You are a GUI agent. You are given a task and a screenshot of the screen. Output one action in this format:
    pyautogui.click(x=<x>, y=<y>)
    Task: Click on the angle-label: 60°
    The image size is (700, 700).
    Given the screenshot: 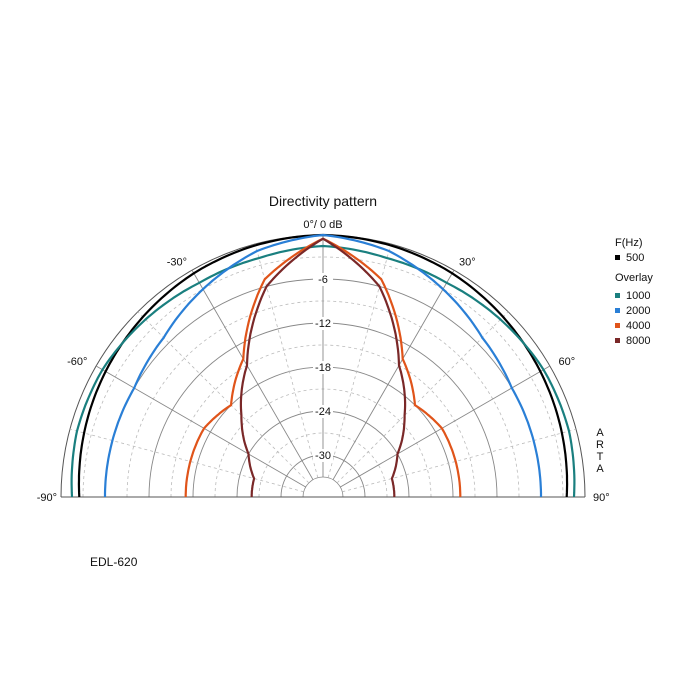 What is the action you would take?
    pyautogui.click(x=567, y=362)
    